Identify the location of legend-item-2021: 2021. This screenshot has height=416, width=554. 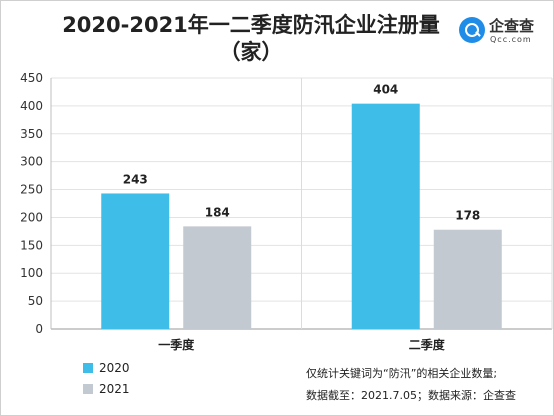
(106, 389).